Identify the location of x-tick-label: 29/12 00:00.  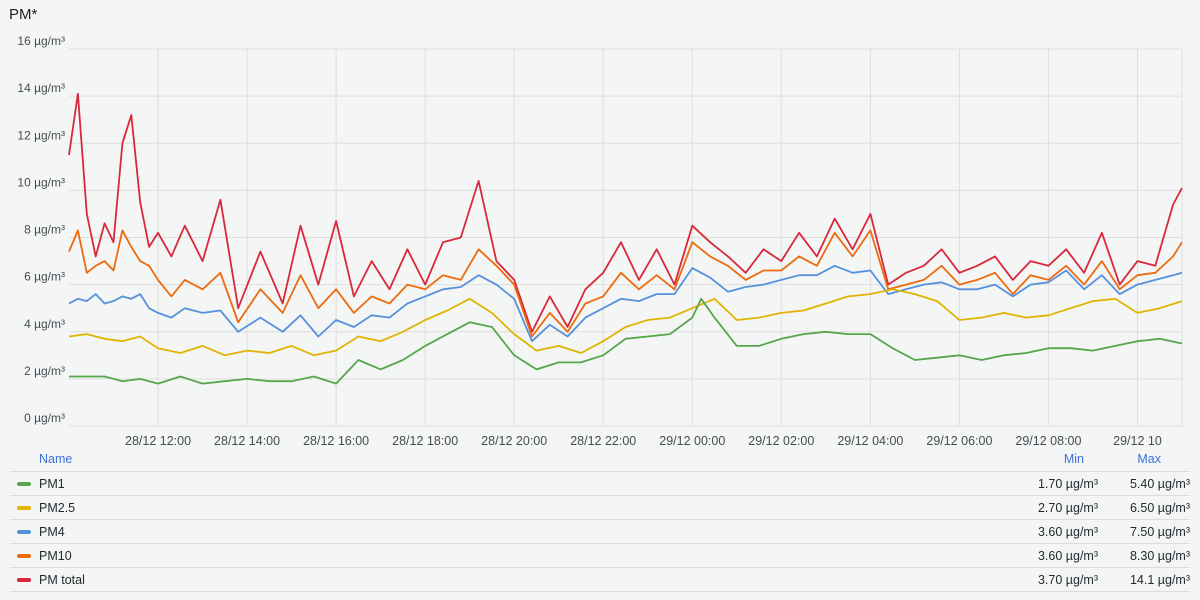
(692, 441).